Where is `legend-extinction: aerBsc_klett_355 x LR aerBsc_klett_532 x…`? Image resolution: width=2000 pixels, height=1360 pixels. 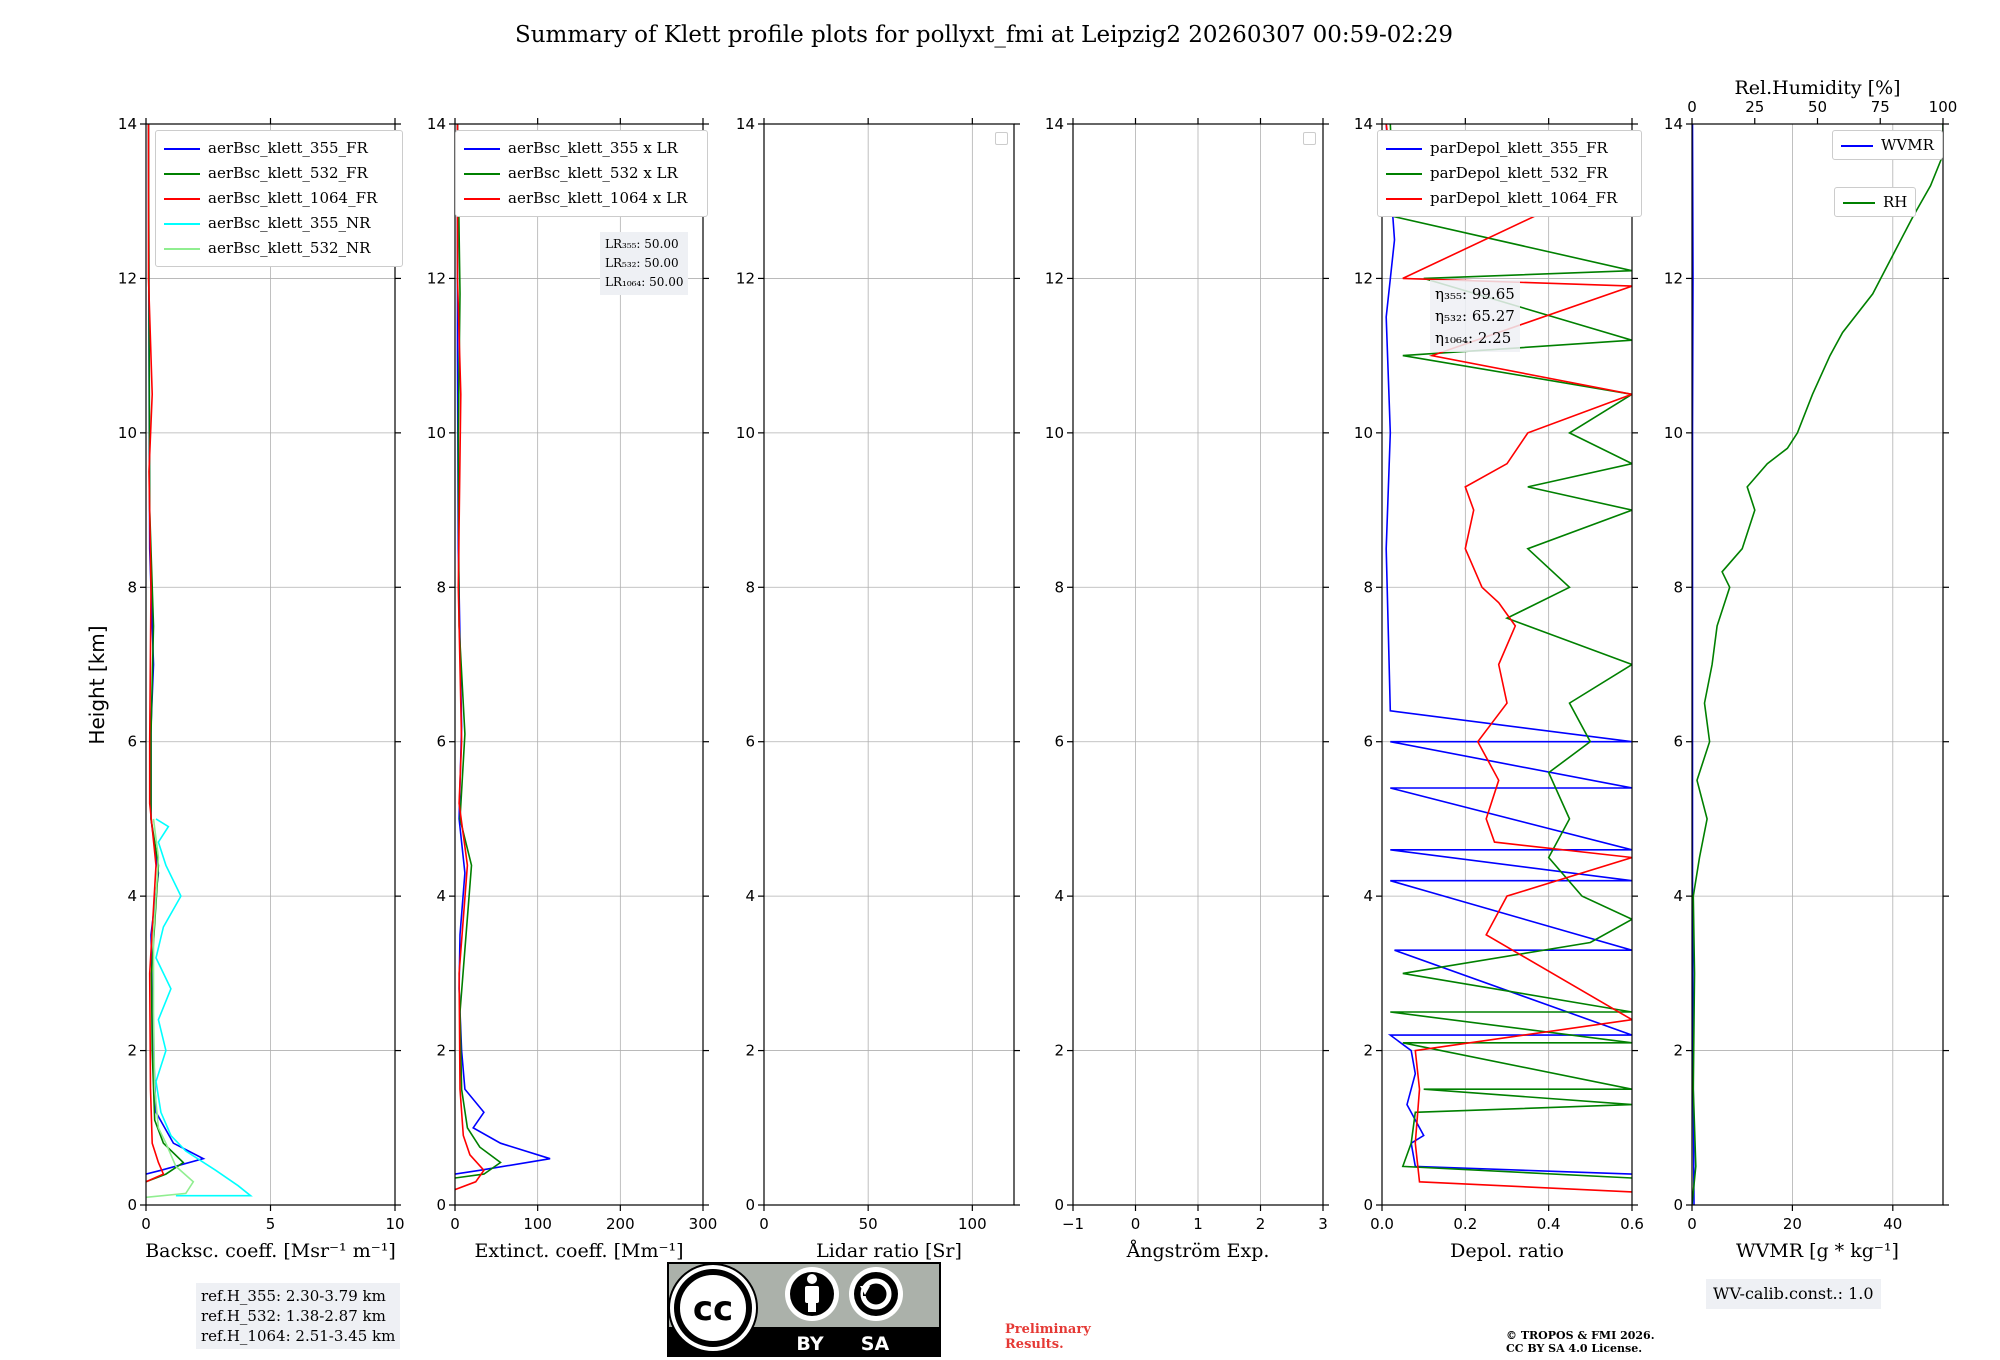 legend-extinction: aerBsc_klett_355 x LR aerBsc_klett_532 x… is located at coordinates (581, 173).